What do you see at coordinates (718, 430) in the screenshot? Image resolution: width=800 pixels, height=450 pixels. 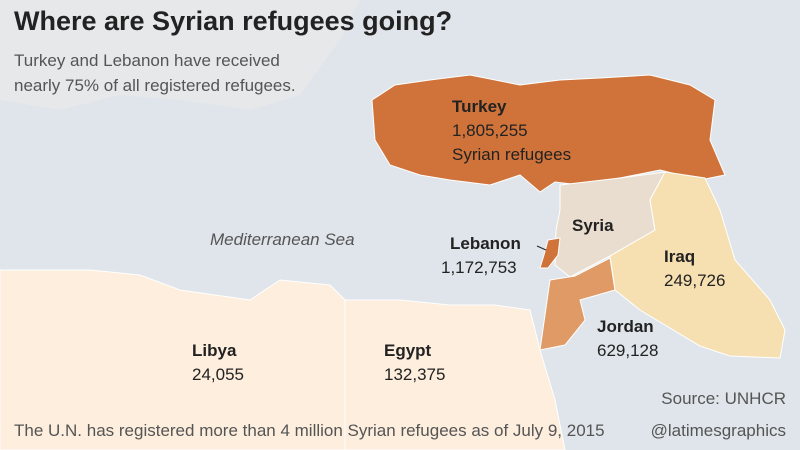 I see `credit: @latimesgraphics` at bounding box center [718, 430].